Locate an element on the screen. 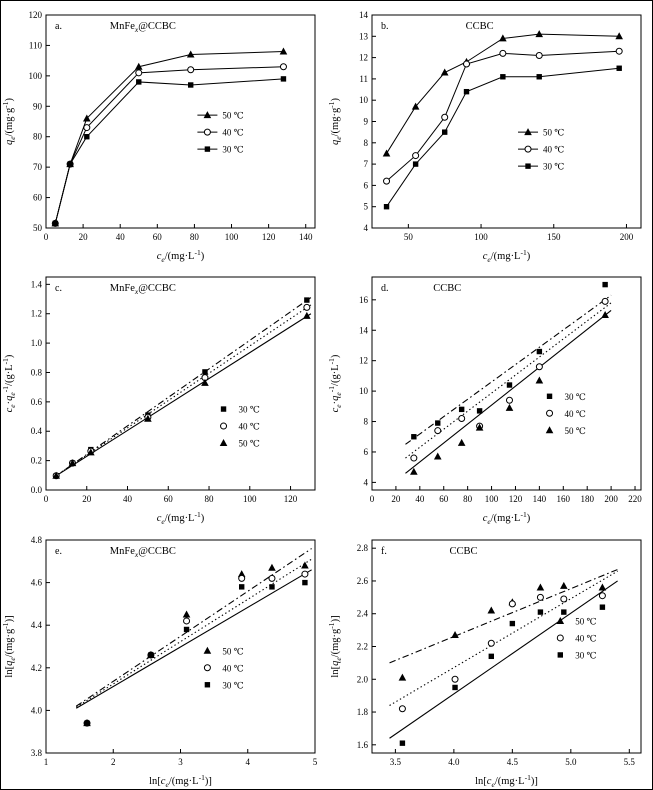 This screenshot has height=790, width=653. x-tick-label: 4.0 is located at coordinates (454, 762).